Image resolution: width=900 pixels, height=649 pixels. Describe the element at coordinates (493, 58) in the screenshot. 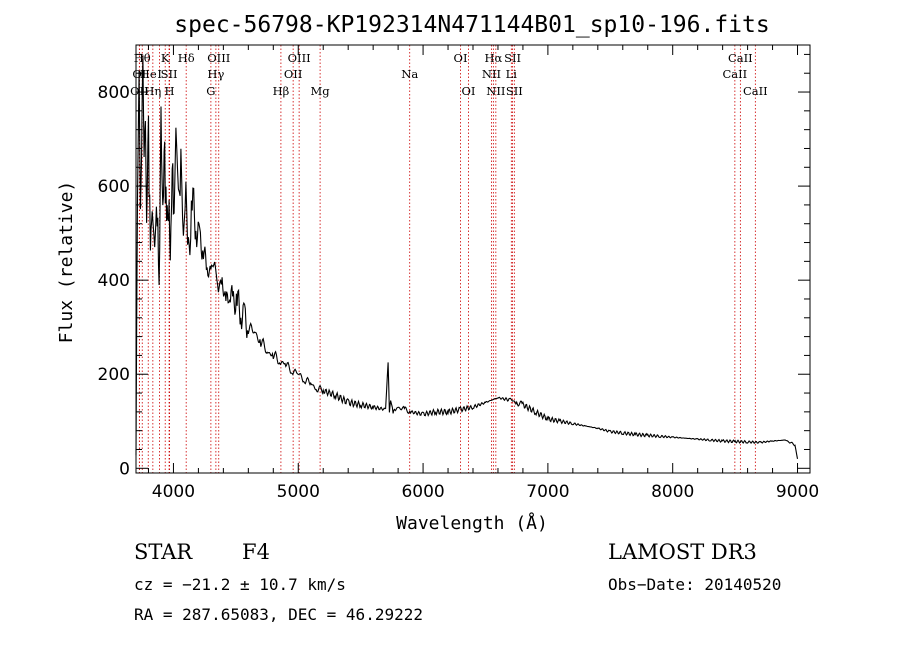

I see `line-label: Hα` at that location.